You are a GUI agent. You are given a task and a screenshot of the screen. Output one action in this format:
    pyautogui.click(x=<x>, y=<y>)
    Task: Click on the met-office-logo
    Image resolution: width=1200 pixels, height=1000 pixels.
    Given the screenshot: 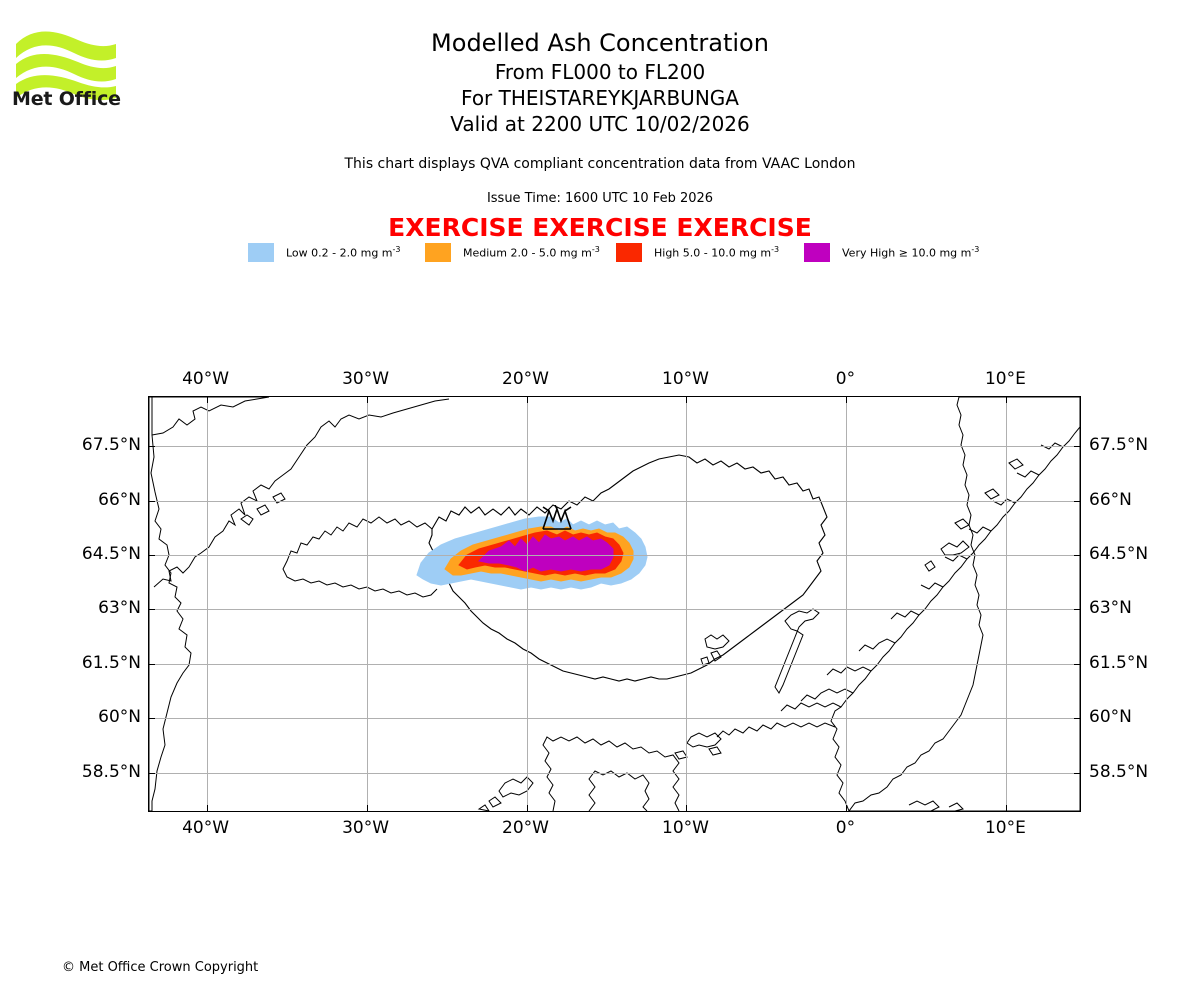 What is the action you would take?
    pyautogui.click(x=72, y=67)
    